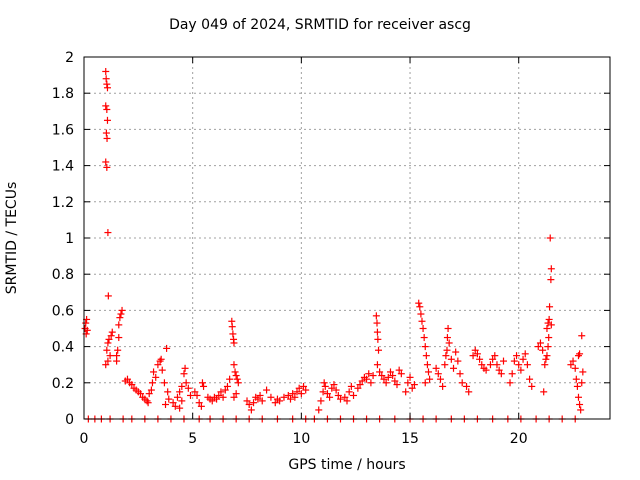 Image resolution: width=640 pixels, height=480 pixels. What do you see at coordinates (69, 58) in the screenshot?
I see `y-tick-label: 2` at bounding box center [69, 58].